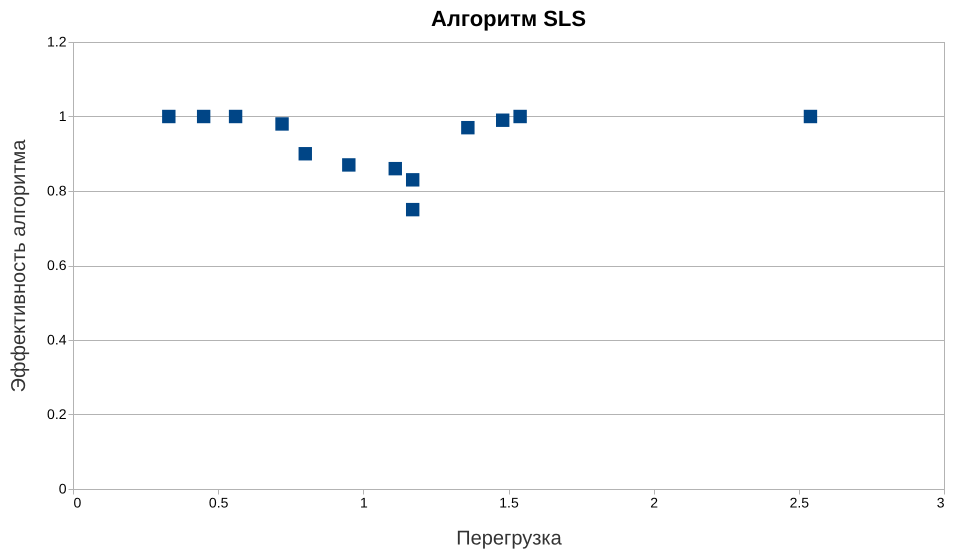  What do you see at coordinates (57, 340) in the screenshot?
I see `y-tick-label: 0.4` at bounding box center [57, 340].